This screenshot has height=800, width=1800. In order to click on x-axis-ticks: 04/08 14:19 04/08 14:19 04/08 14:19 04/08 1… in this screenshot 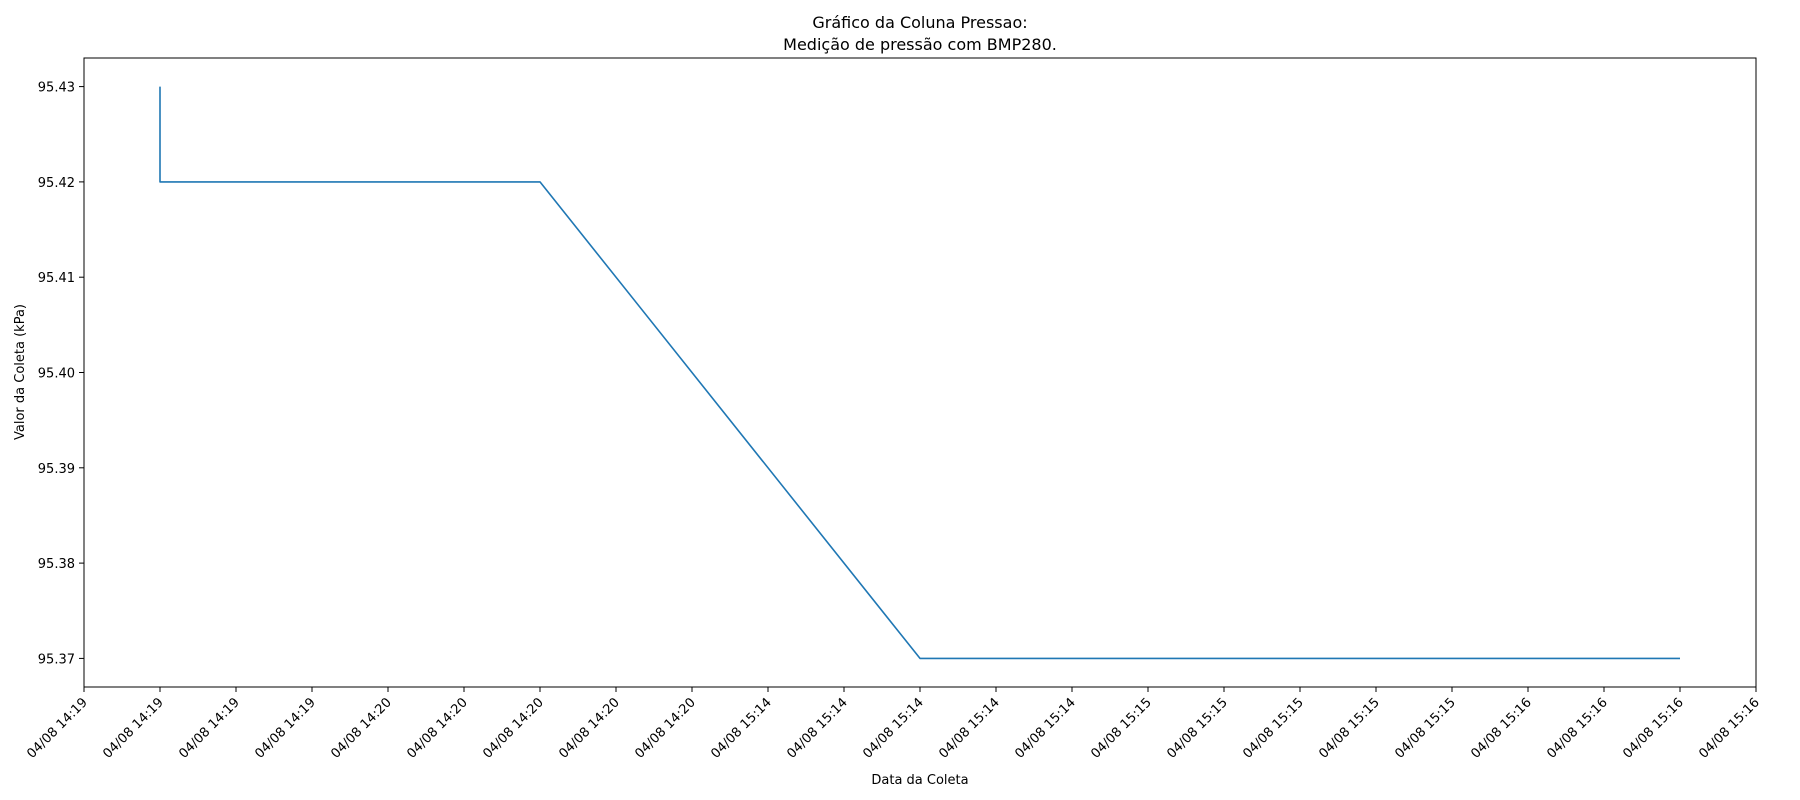, I will do `click(893, 724)`.